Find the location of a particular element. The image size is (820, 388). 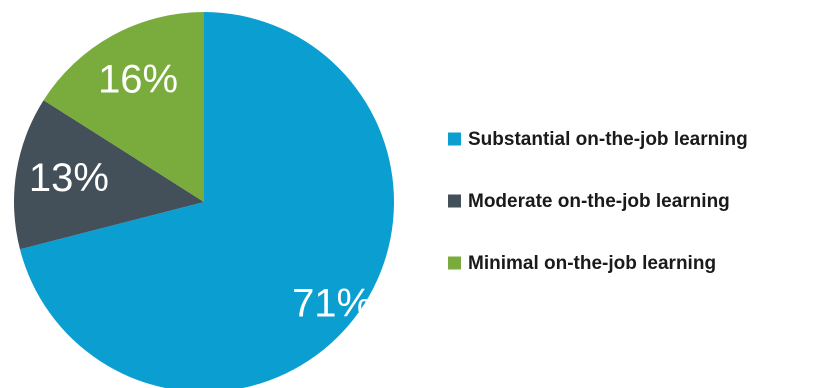

pie-slice-minimal-on-the-job-learning is located at coordinates (123, 107).